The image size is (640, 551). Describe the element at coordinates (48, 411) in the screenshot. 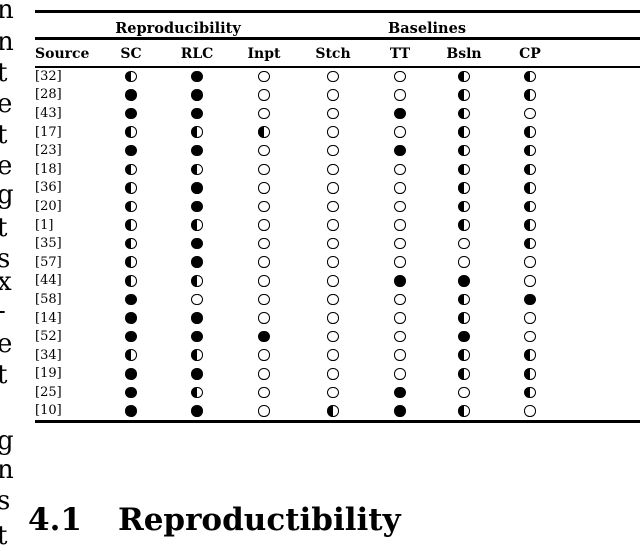

I see `source-citation-label: [10]` at that location.